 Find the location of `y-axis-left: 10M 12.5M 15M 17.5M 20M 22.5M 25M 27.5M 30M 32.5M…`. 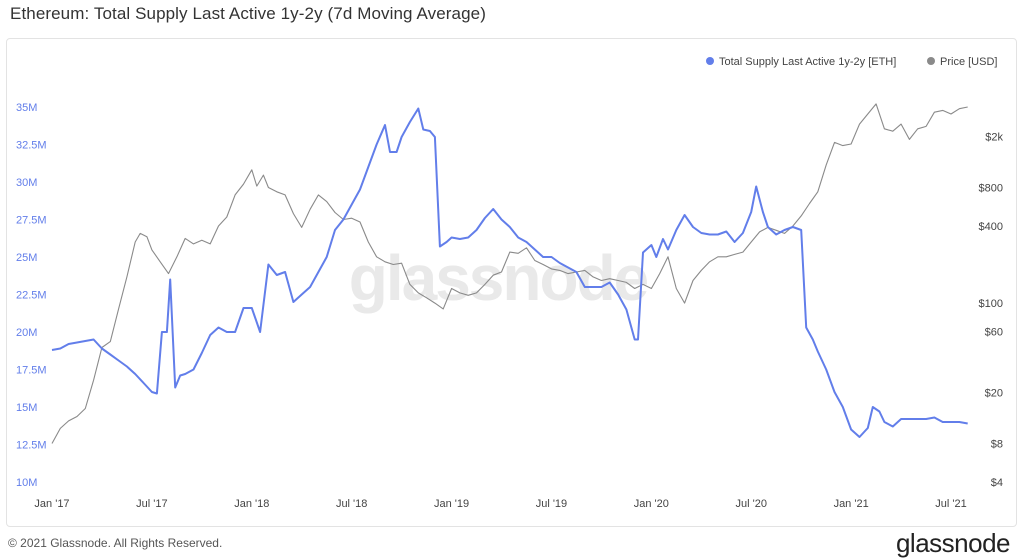

y-axis-left: 10M 12.5M 15M 17.5M 20M 22.5M 25M 27.5M 30M 32.5M… is located at coordinates (31, 295).